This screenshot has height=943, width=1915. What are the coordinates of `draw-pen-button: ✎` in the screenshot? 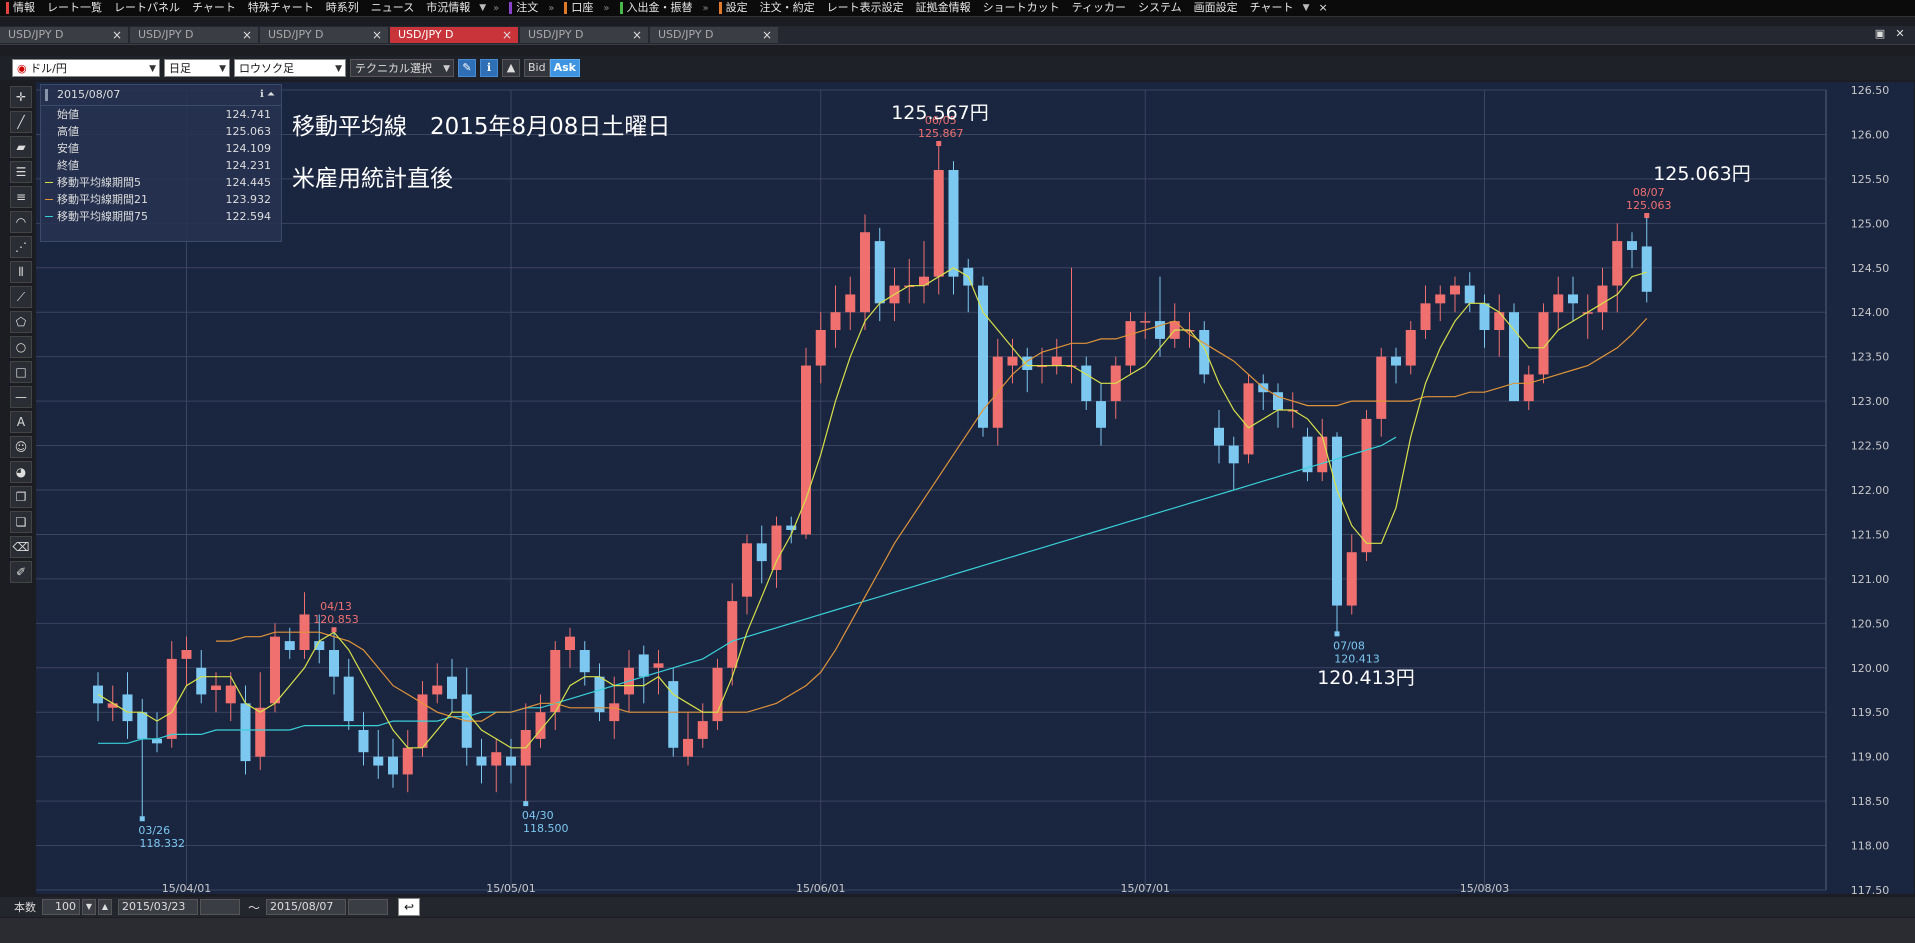 It's located at (467, 68).